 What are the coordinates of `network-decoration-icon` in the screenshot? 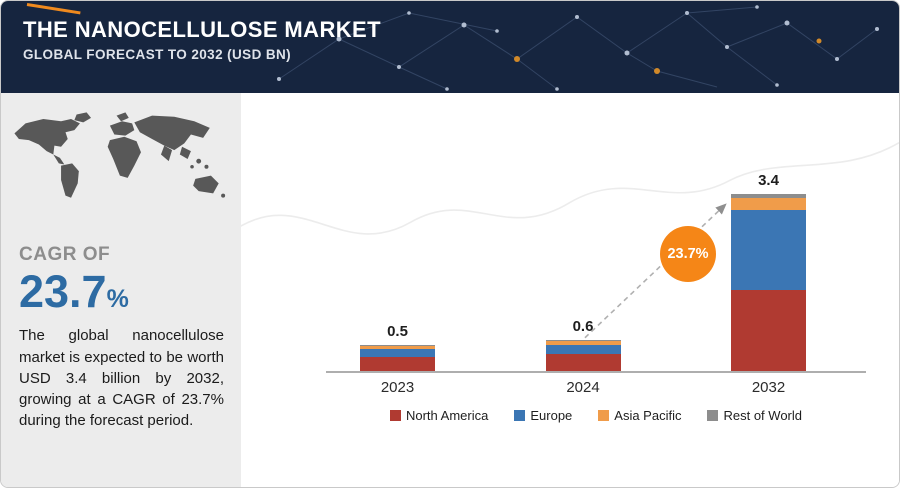 It's located at (578, 48).